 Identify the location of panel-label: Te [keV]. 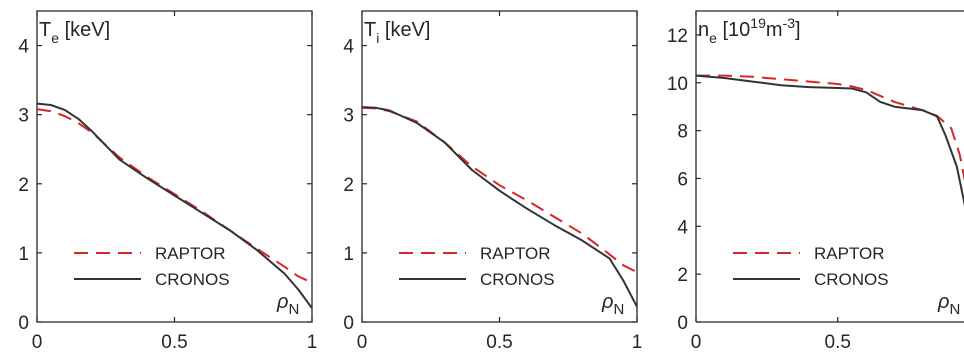
(74, 32).